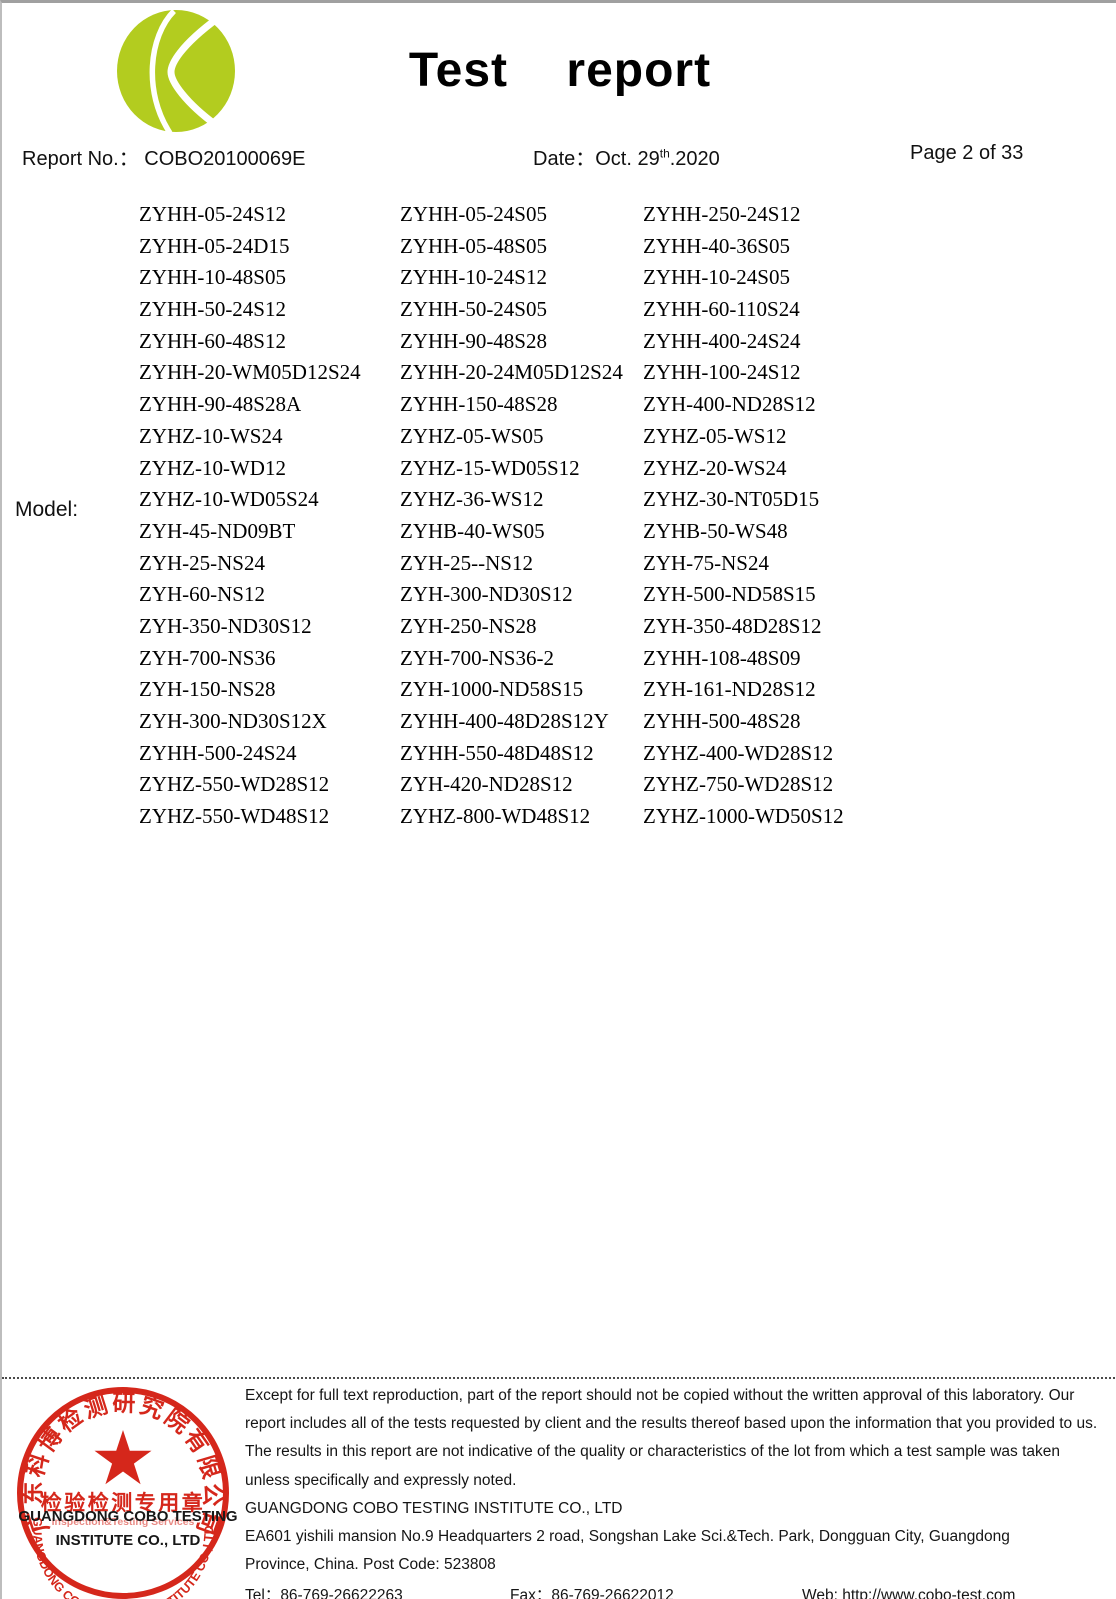 Image resolution: width=1116 pixels, height=1599 pixels. I want to click on stamp-overlay-line2: INSTITUTE CO., LTD, so click(128, 1540).